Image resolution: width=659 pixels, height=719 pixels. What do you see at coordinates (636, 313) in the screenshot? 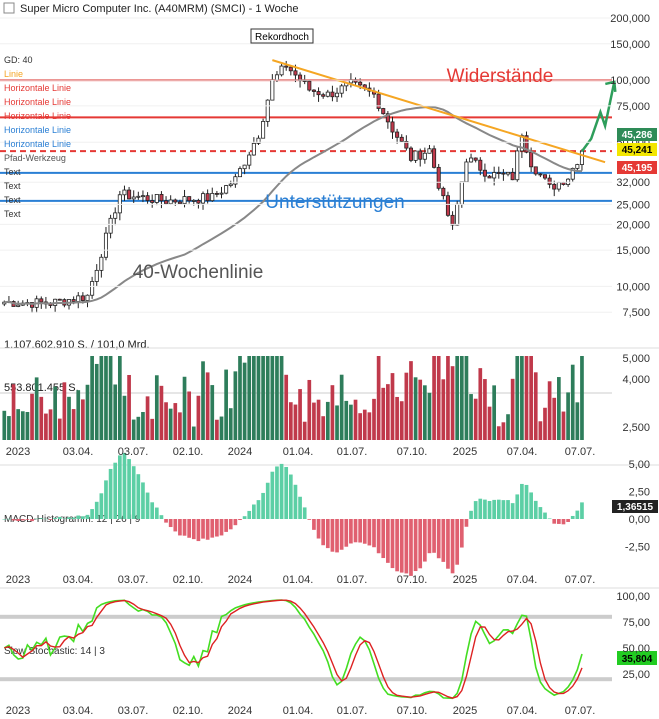
I see `price-tick-label: 7,500` at bounding box center [636, 313].